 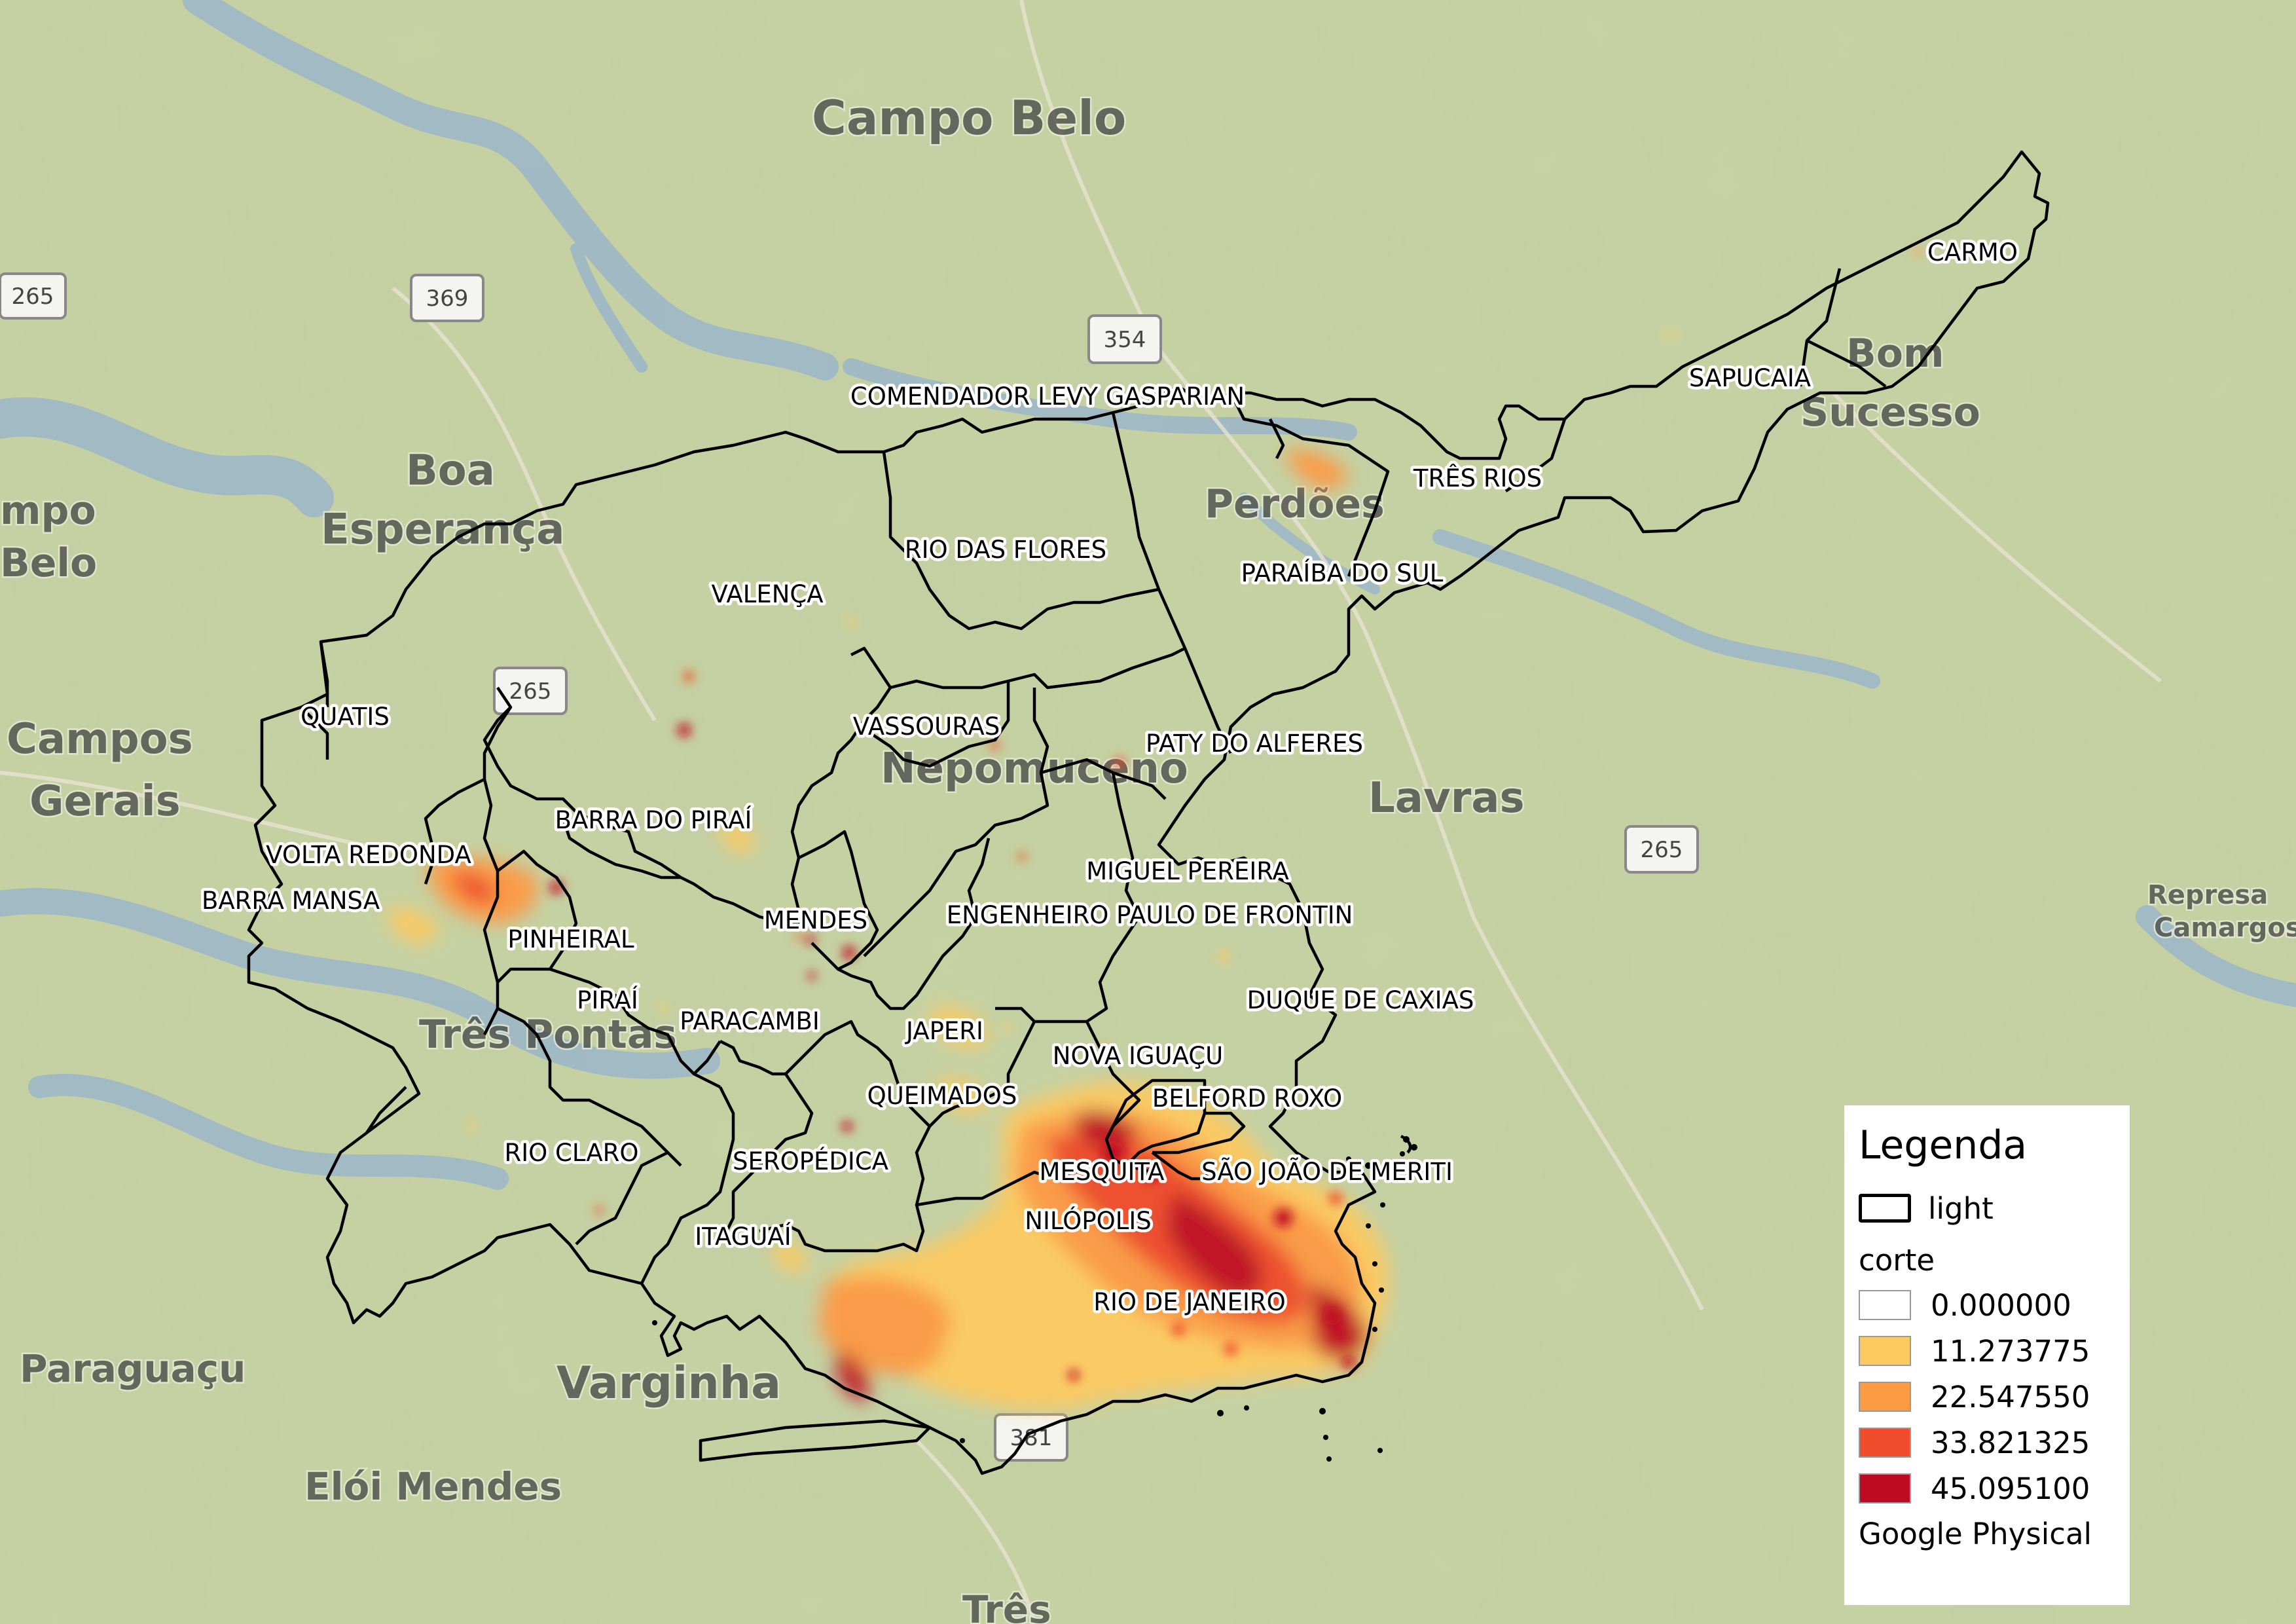 I want to click on municipality-label: PARAÍBA DO SUL, so click(x=1342, y=573).